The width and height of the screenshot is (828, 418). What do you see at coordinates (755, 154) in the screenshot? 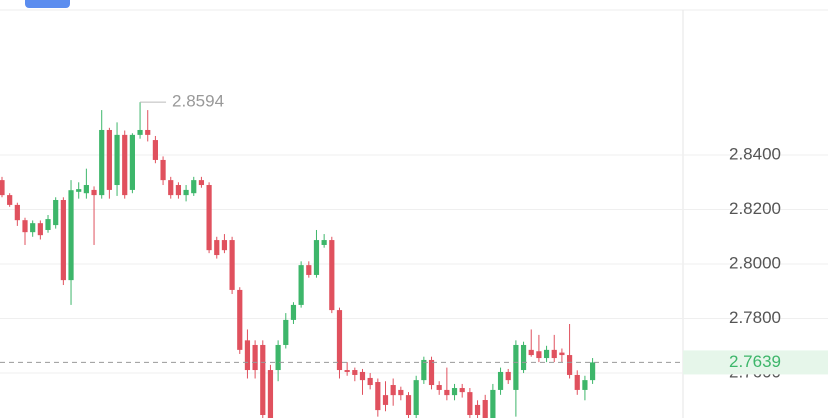
I see `y-tick-label: 2.8400` at bounding box center [755, 154].